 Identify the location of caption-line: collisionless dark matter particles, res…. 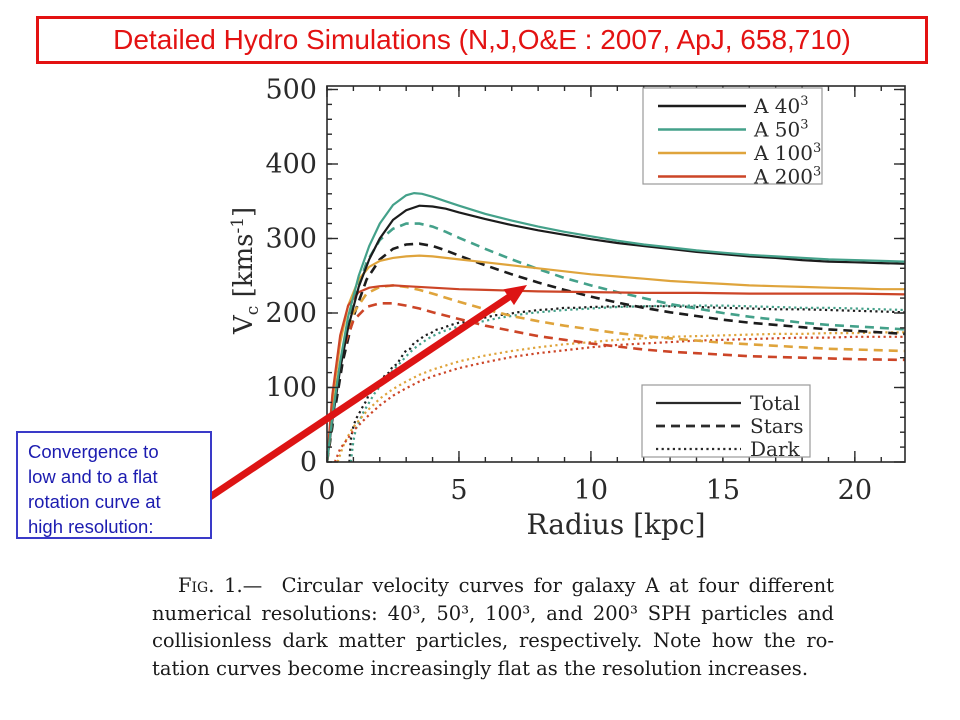
(493, 640).